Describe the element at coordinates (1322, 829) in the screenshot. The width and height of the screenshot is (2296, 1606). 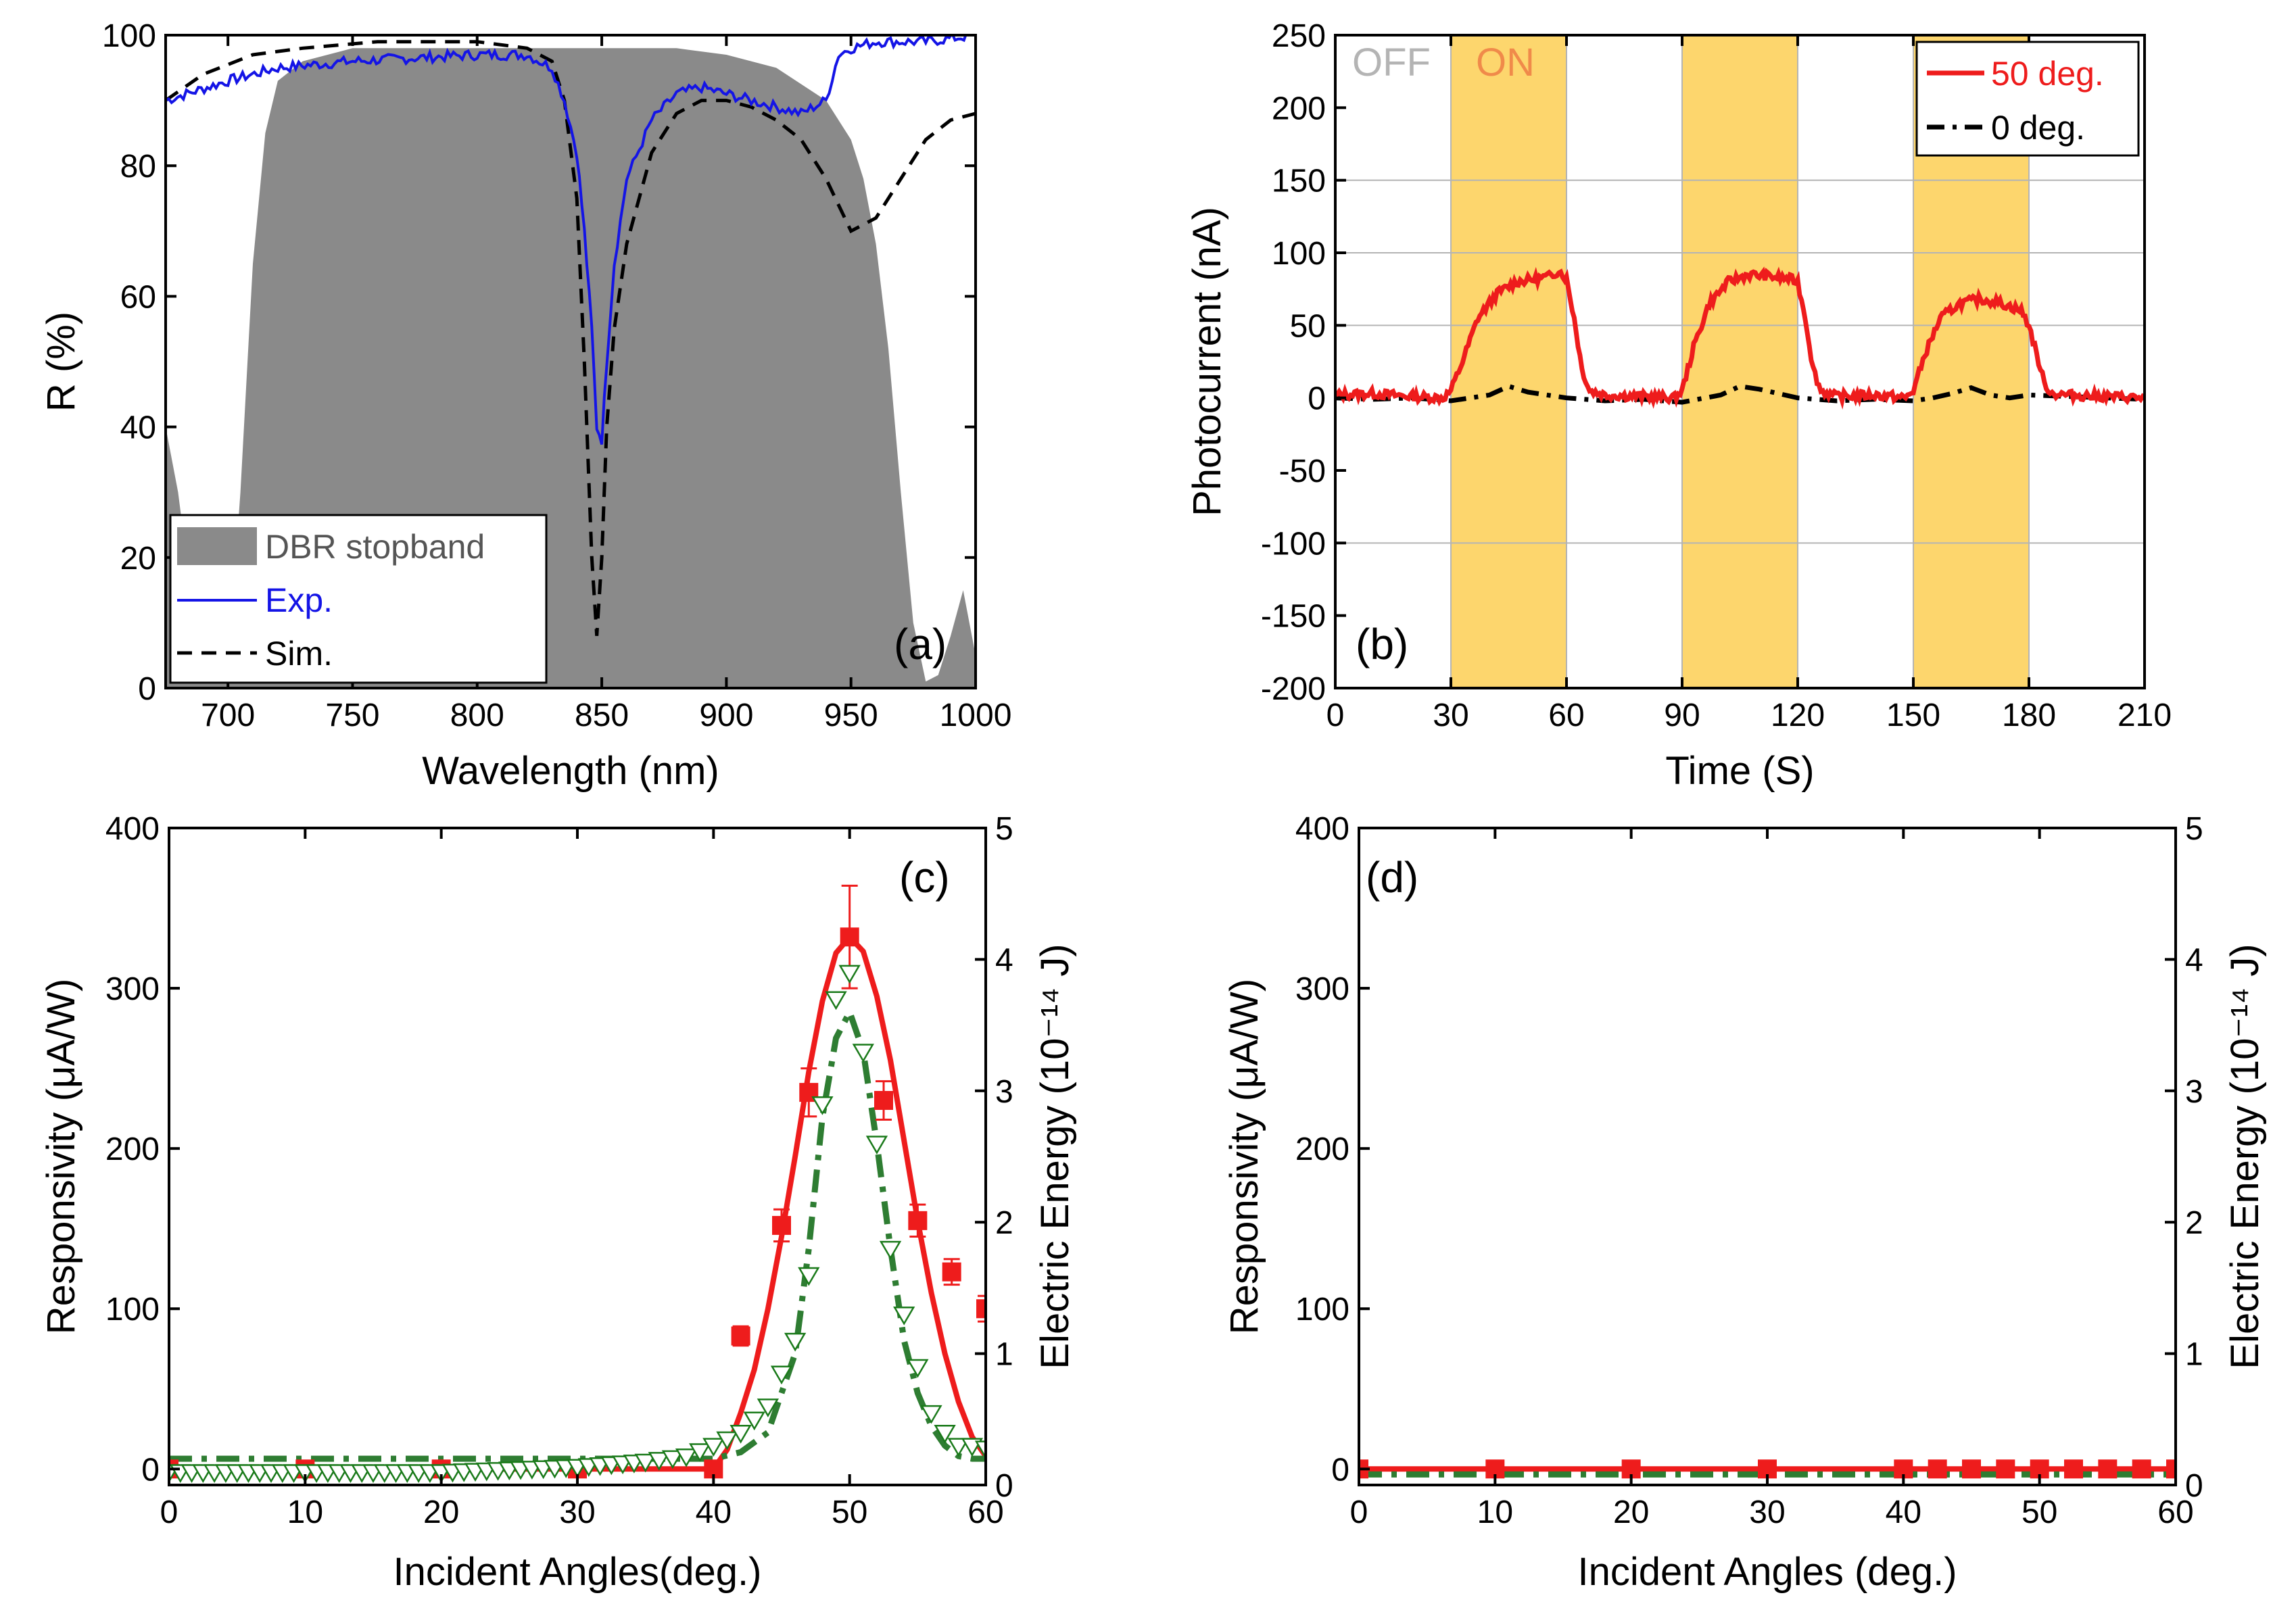
I see `y-tick-label-d: 400` at that location.